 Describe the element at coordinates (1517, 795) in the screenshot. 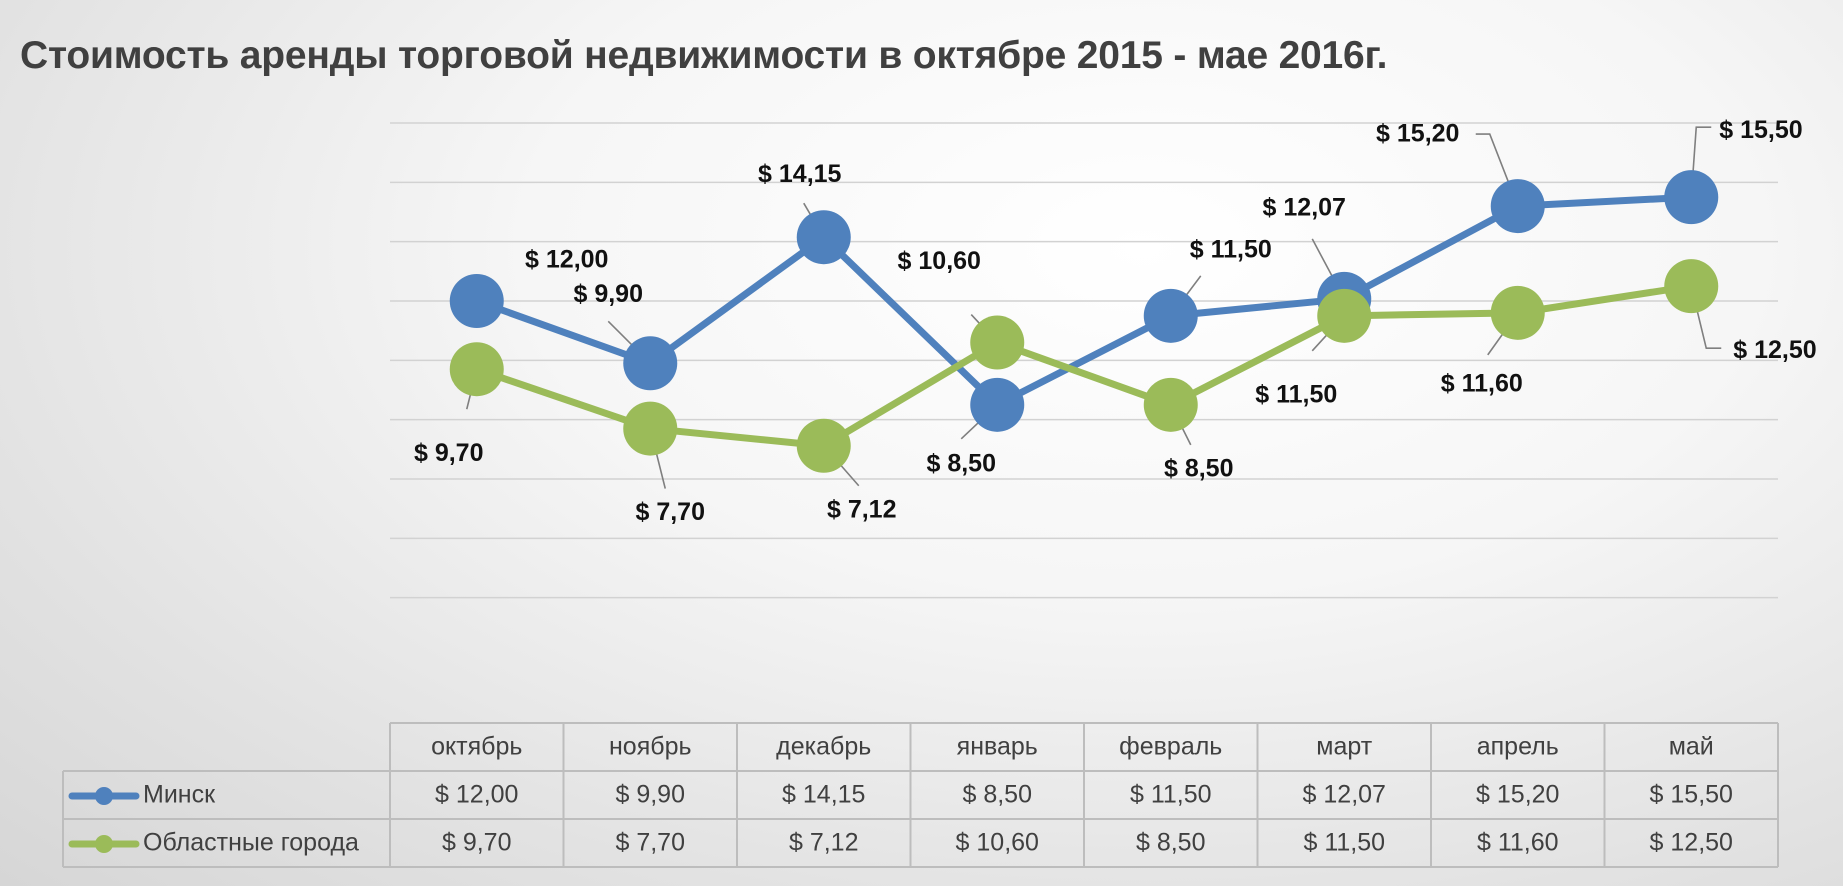

I see `table-cell-minsk: $ 15,20` at that location.